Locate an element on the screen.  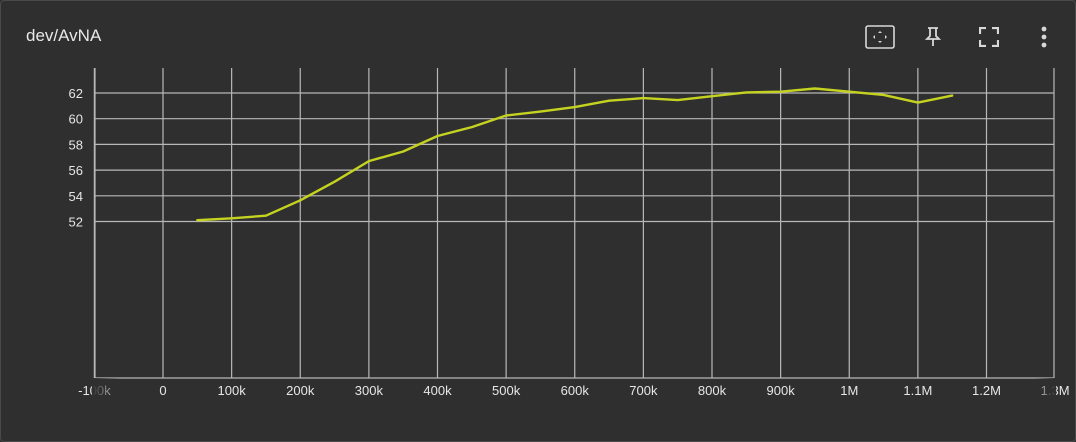
x-tick-label: 1.1M is located at coordinates (917, 390).